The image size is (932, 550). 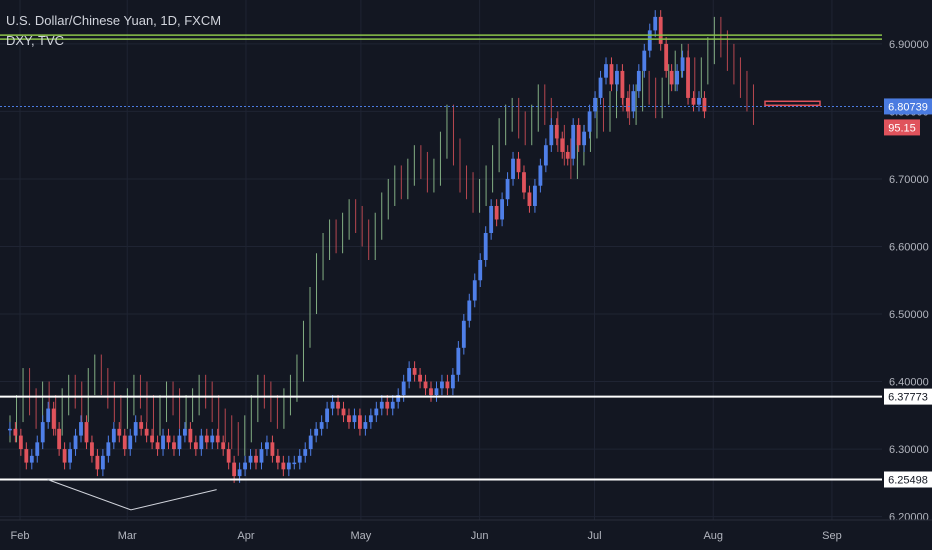 What do you see at coordinates (909, 315) in the screenshot?
I see `y-tick-label-4: 6.50000` at bounding box center [909, 315].